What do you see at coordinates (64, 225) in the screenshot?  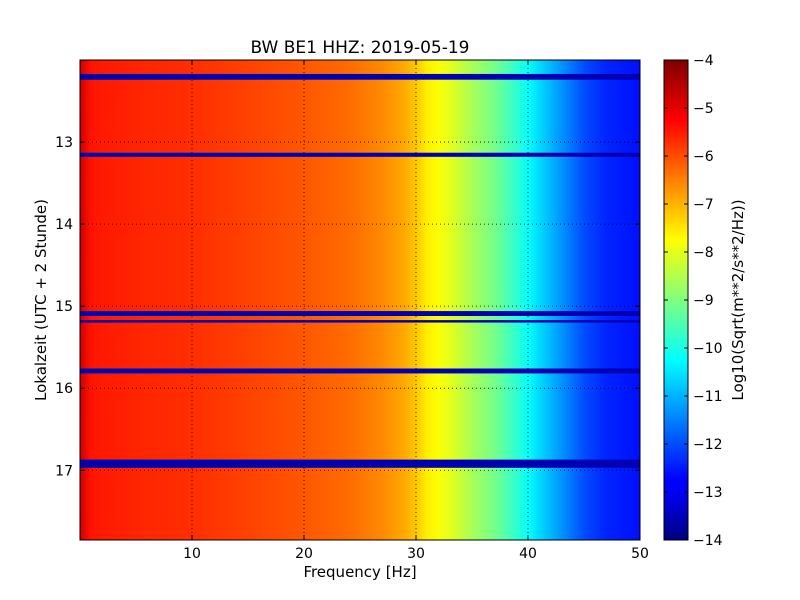 I see `y-tick-label: 14` at bounding box center [64, 225].